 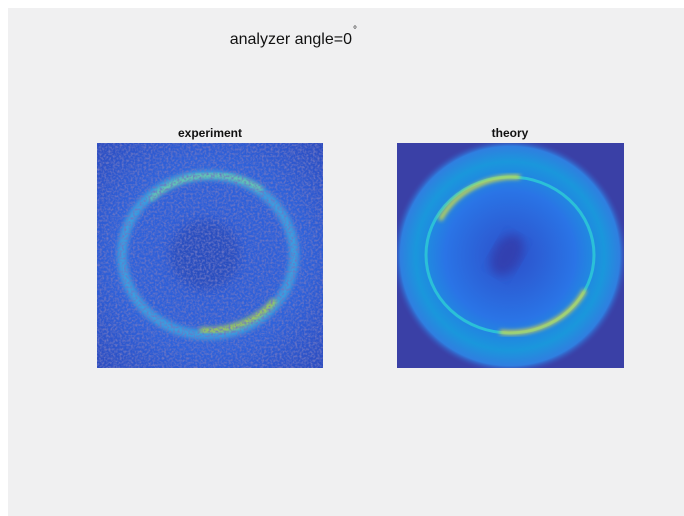 What do you see at coordinates (510, 133) in the screenshot?
I see `panel-title: theory` at bounding box center [510, 133].